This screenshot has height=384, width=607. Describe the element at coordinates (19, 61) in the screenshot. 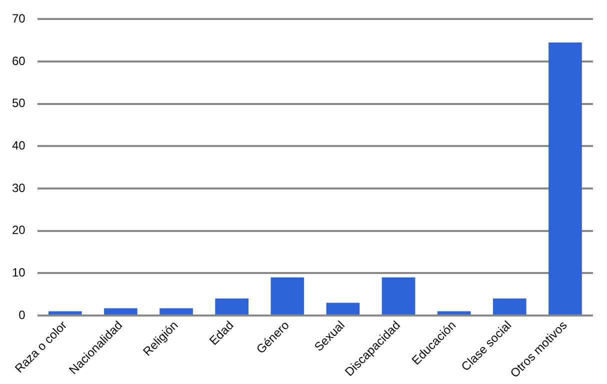

I see `y-tick-label: 60` at that location.